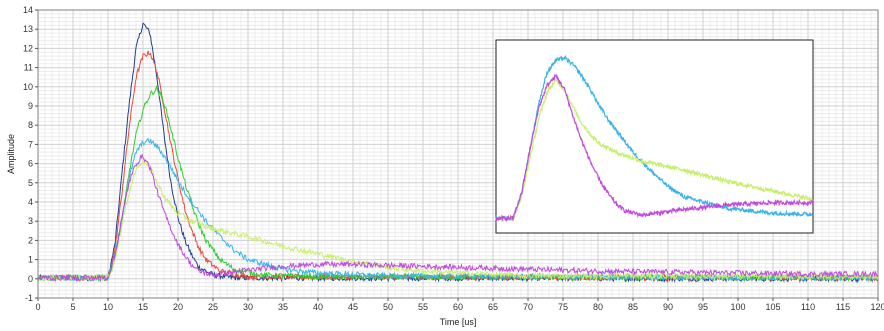  What do you see at coordinates (737, 307) in the screenshot?
I see `x-tick-label: 100` at bounding box center [737, 307].